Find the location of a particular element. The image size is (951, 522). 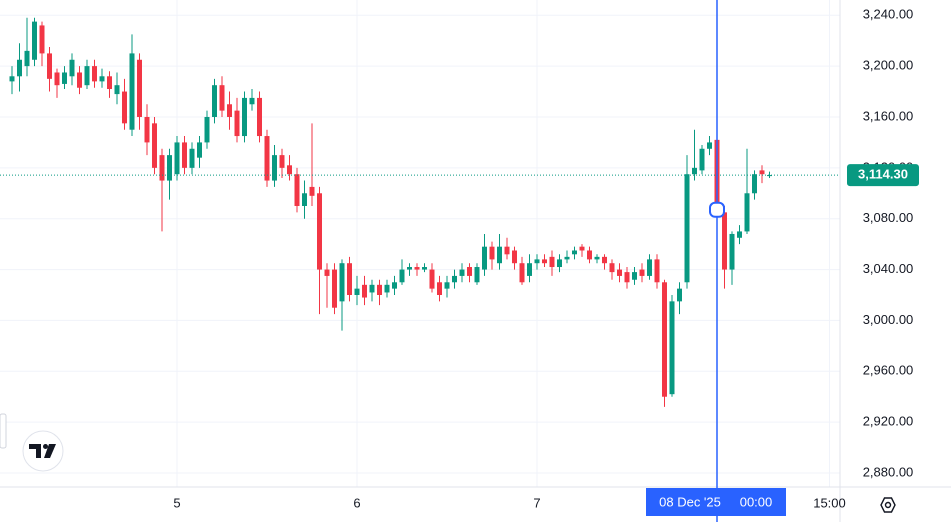

y-tick-label: 3,240.00 is located at coordinates (888, 14).